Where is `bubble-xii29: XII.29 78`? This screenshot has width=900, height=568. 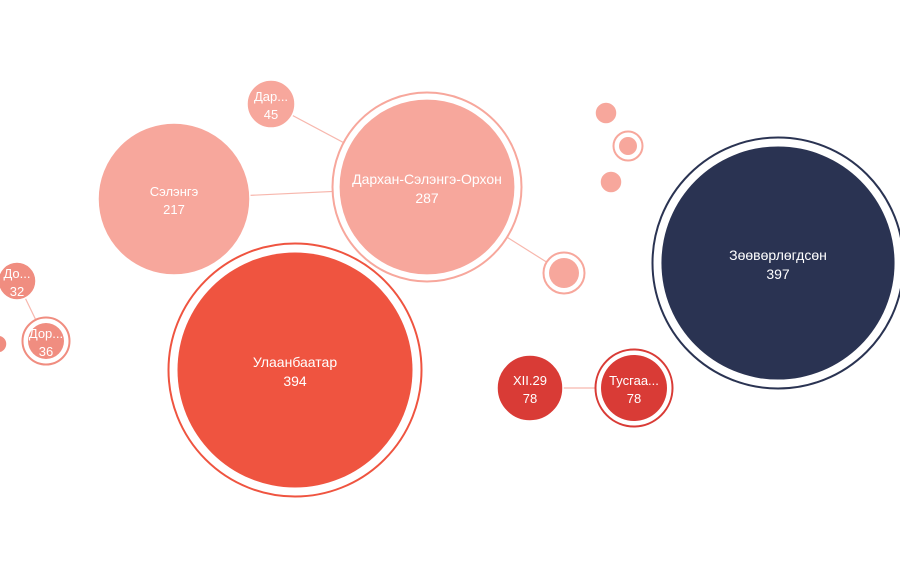
bubble-xii29: XII.29 78 is located at coordinates (530, 388).